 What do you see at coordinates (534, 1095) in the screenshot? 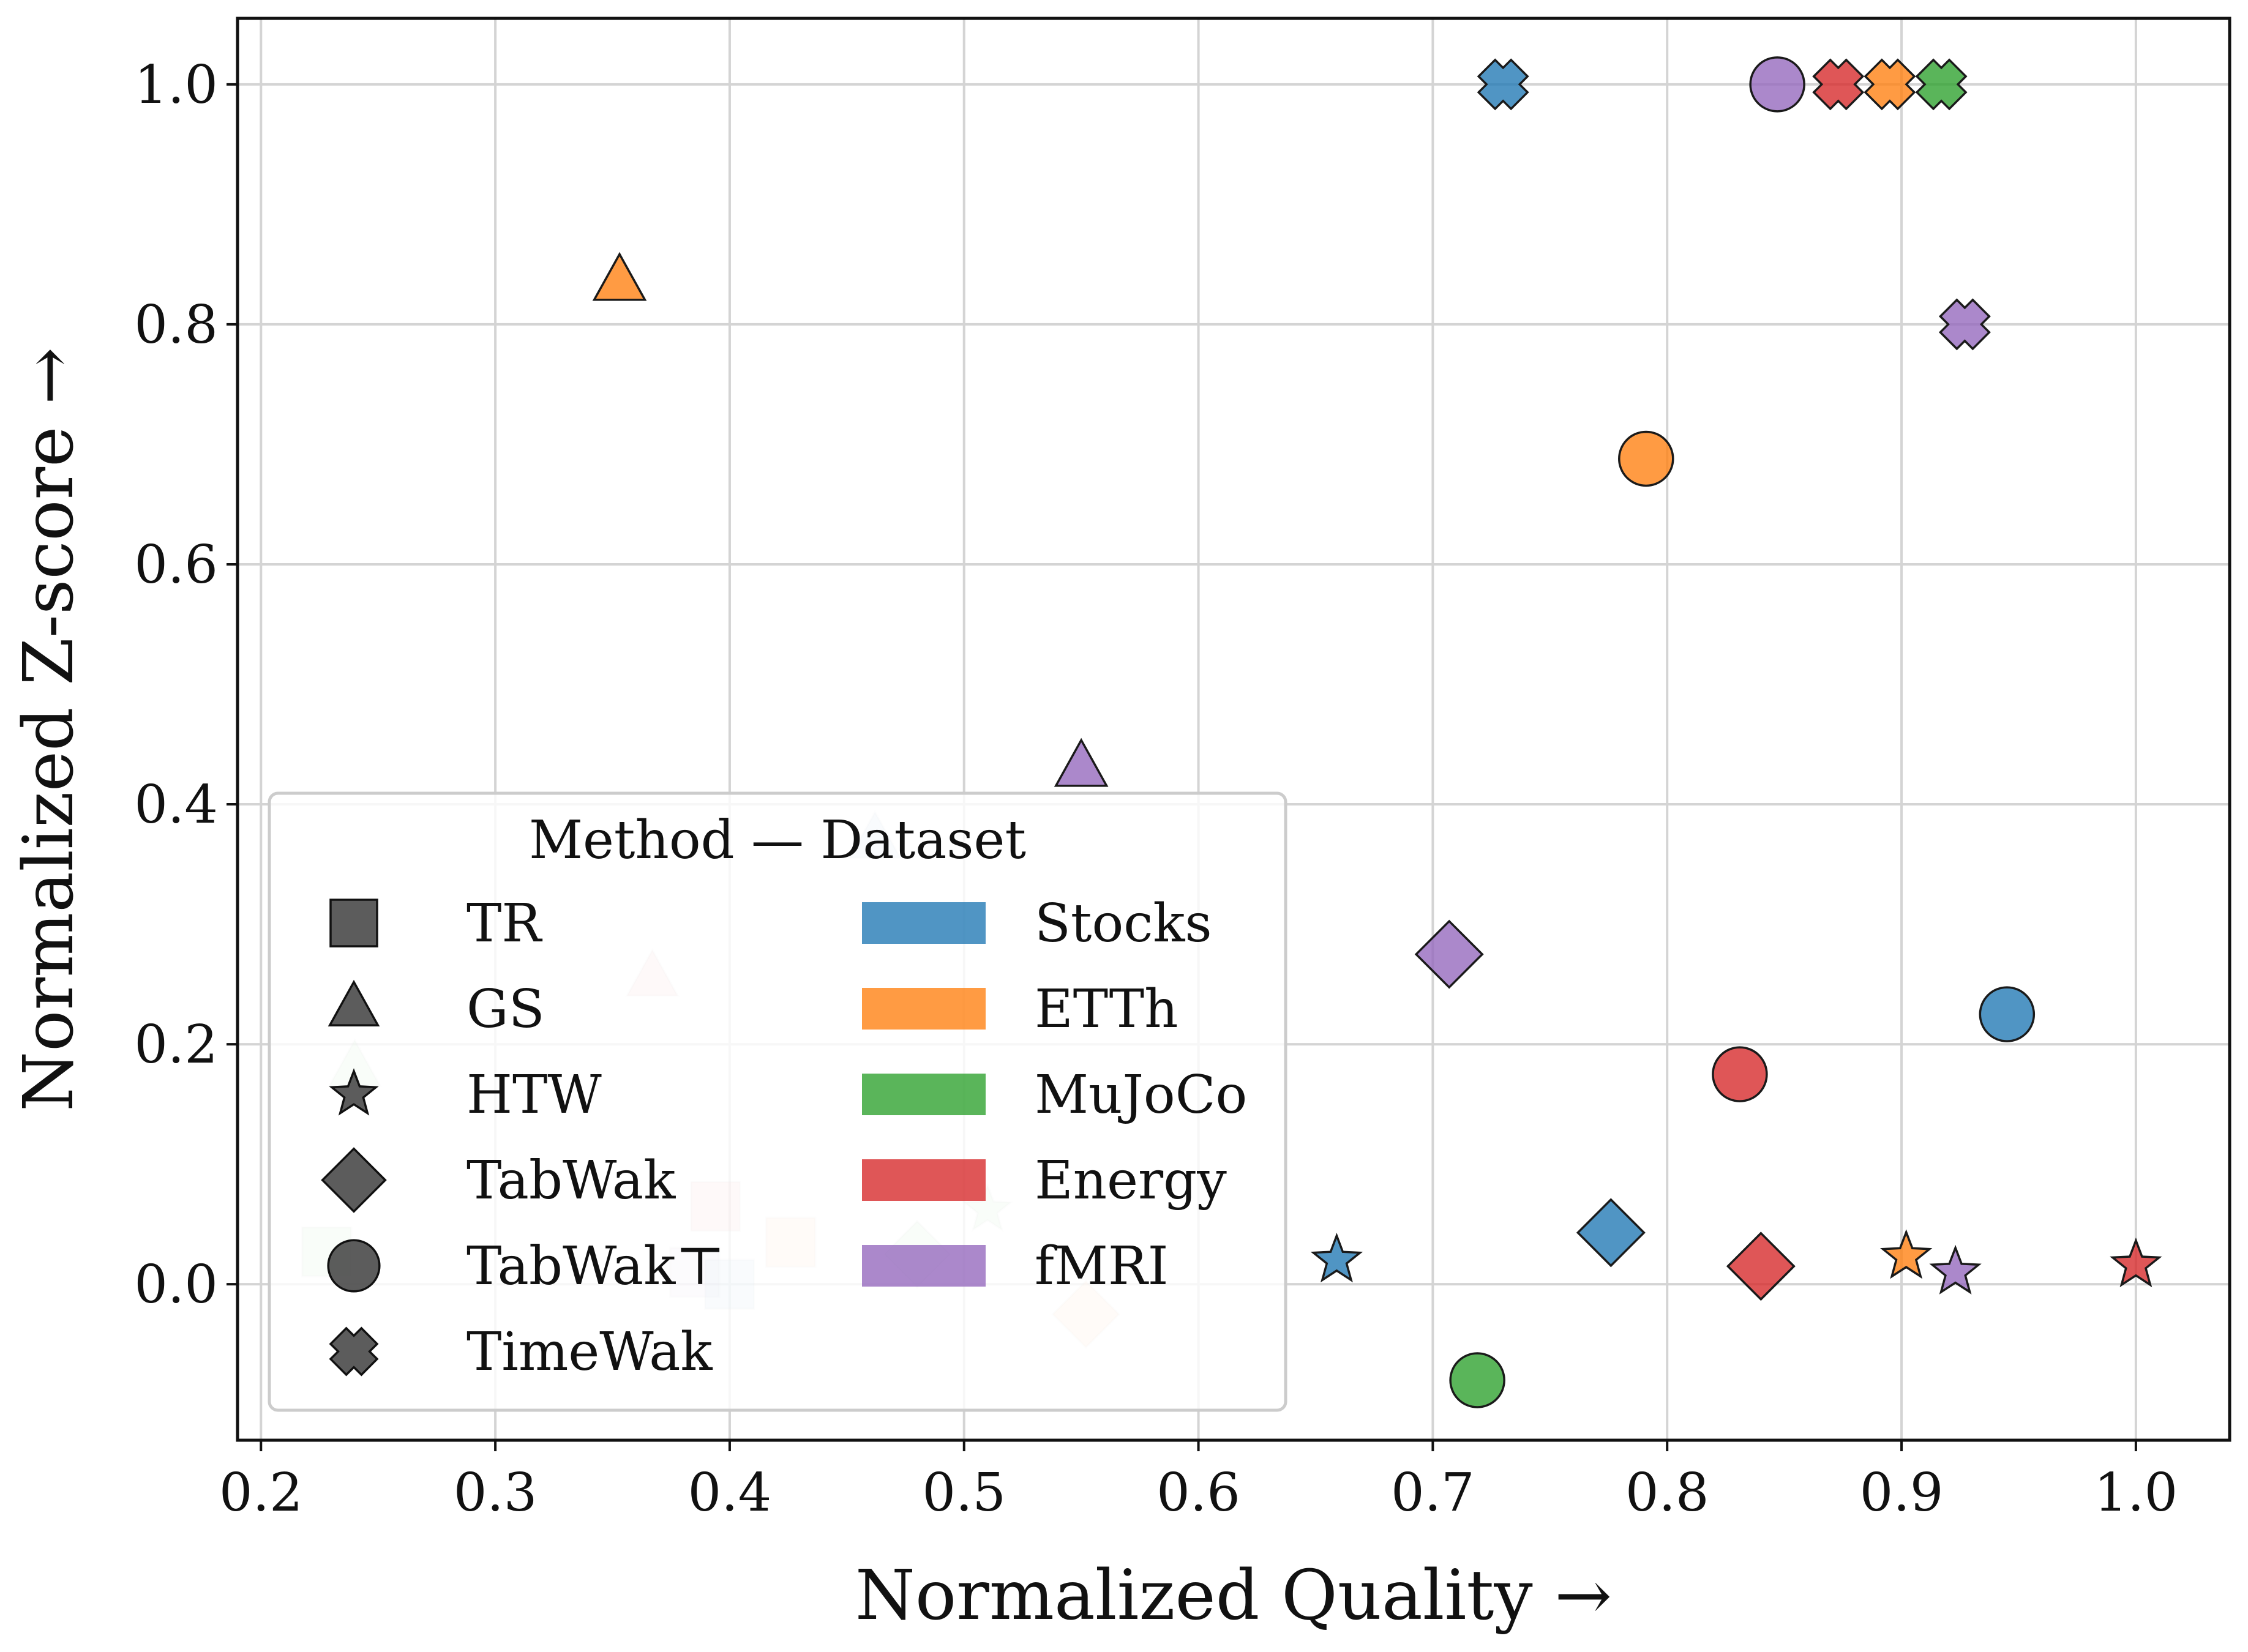
I see `legend-method-label: HTW` at bounding box center [534, 1095].